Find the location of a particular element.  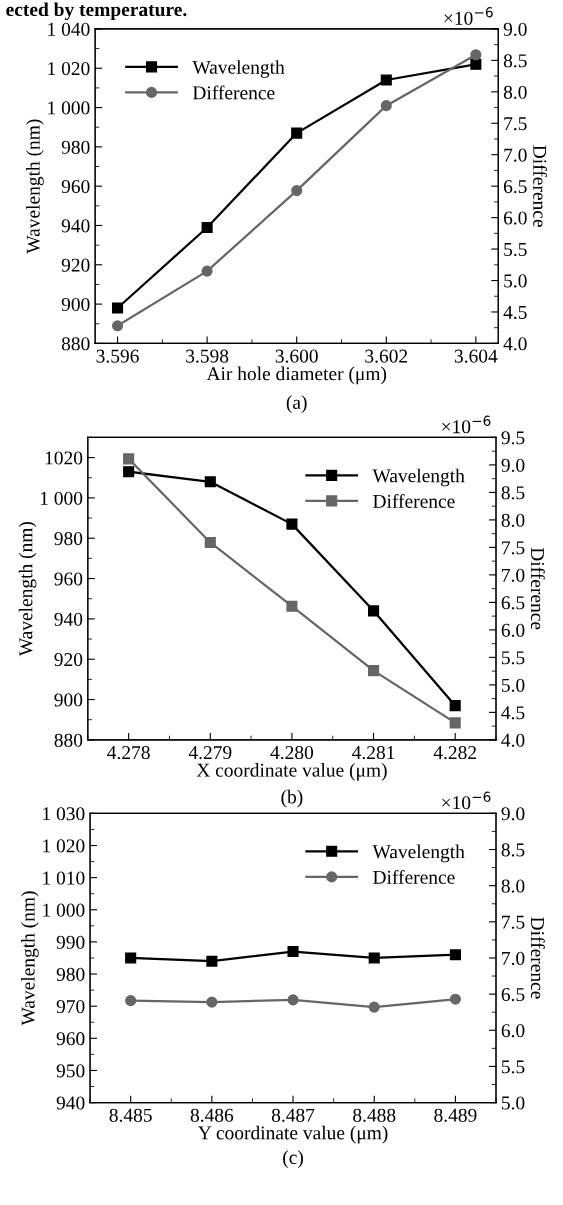

x-tick-label: 3.604 is located at coordinates (476, 356).